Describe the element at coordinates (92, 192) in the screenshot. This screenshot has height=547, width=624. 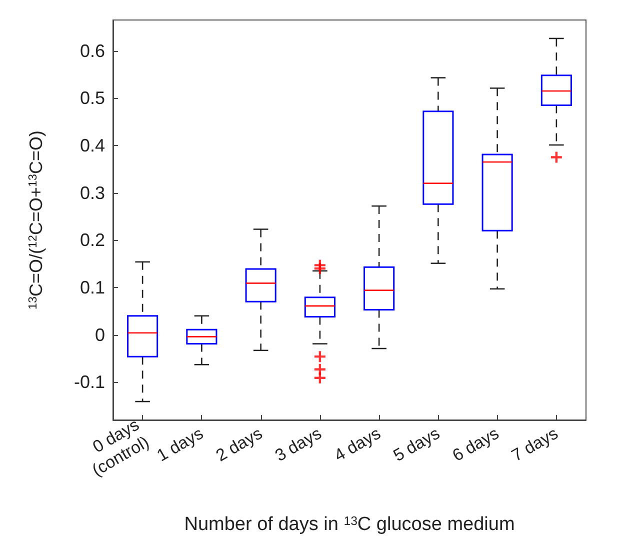
I see `y-tick-label: 0.3` at that location.